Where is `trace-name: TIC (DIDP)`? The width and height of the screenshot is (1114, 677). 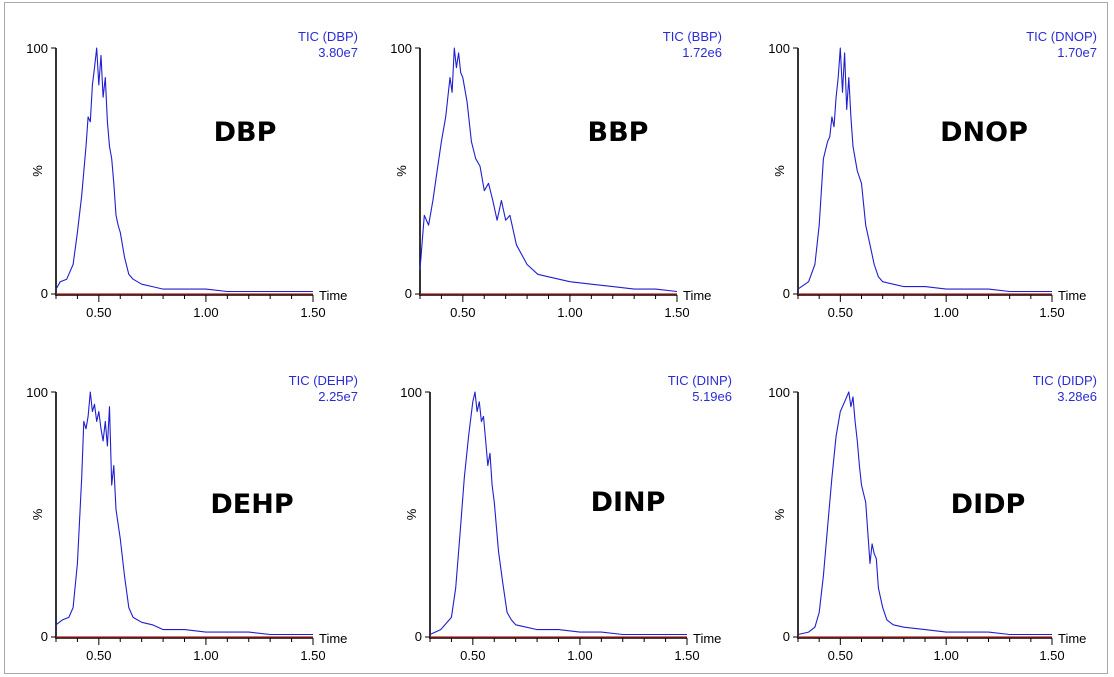 trace-name: TIC (DIDP) is located at coordinates (1065, 380).